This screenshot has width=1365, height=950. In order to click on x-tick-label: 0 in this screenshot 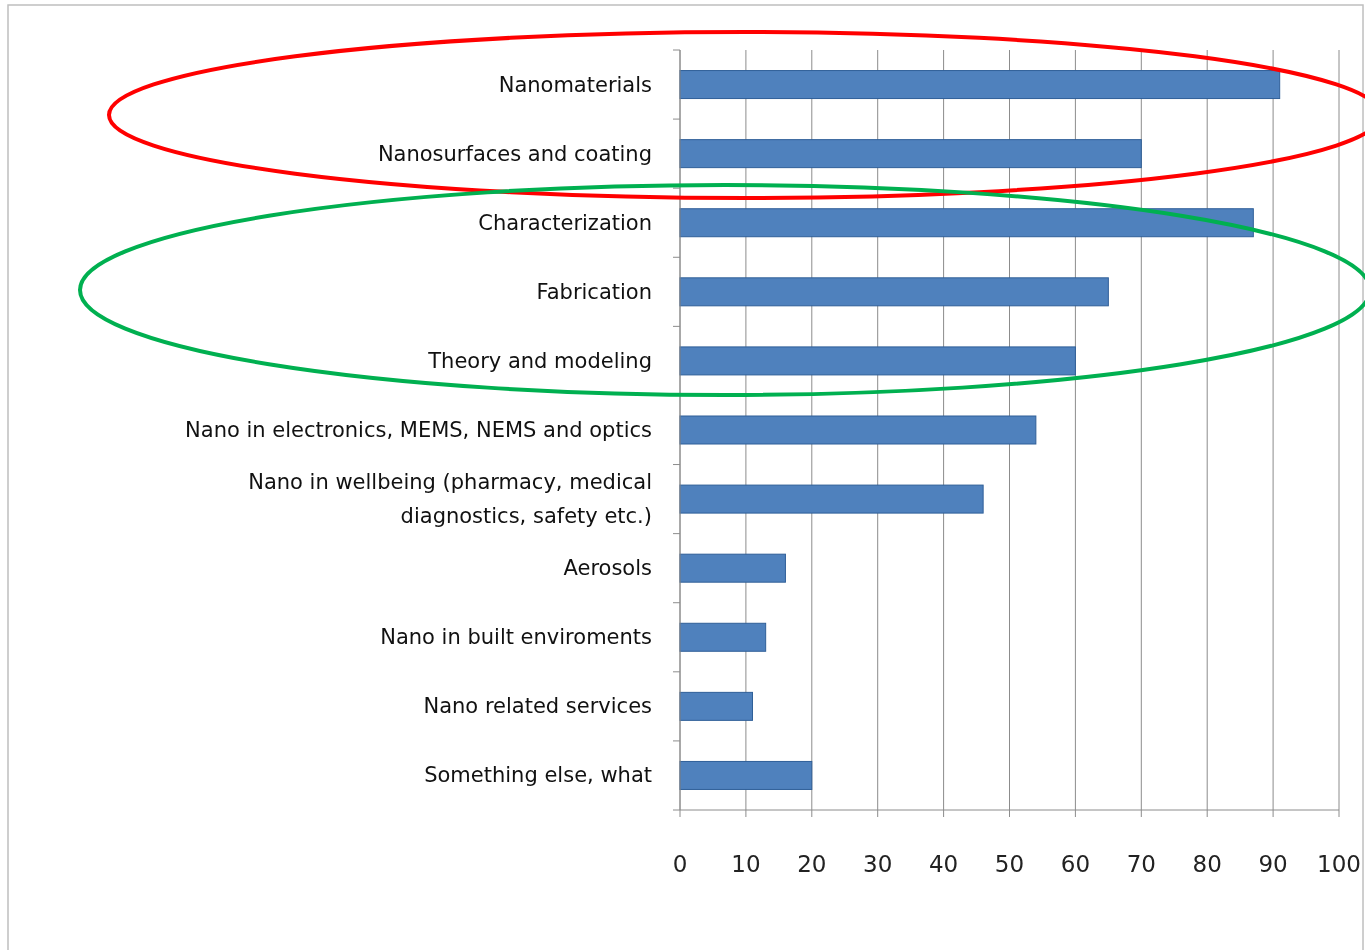, I will do `click(680, 864)`.